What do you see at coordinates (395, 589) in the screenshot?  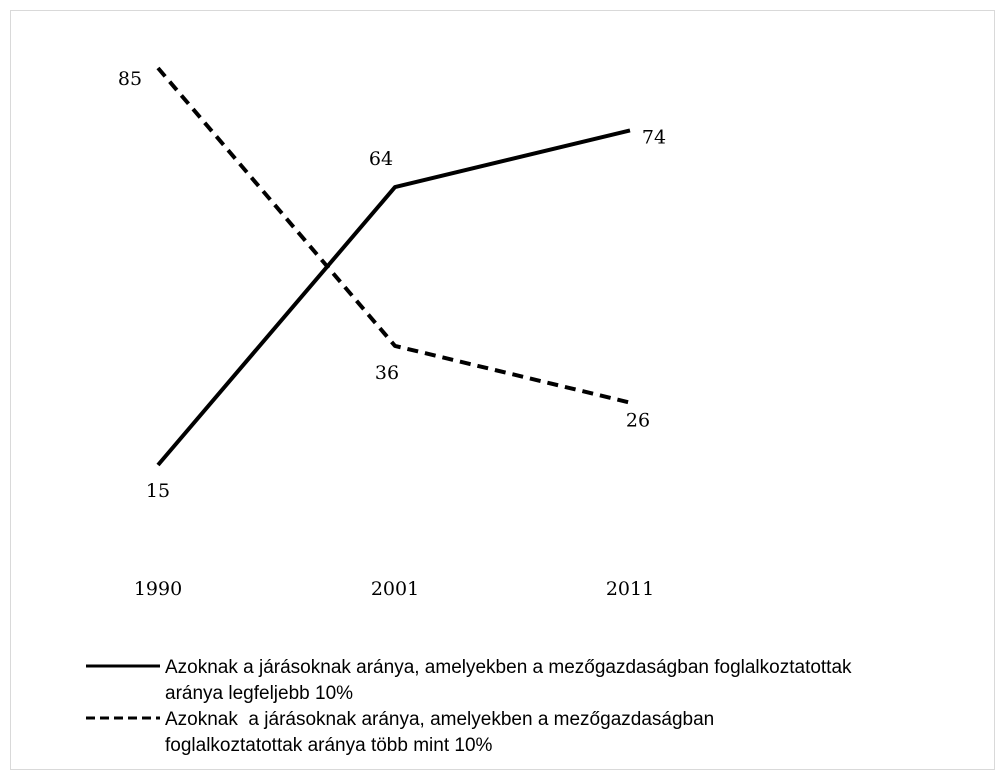 I see `x-tick-label: 2001` at bounding box center [395, 589].